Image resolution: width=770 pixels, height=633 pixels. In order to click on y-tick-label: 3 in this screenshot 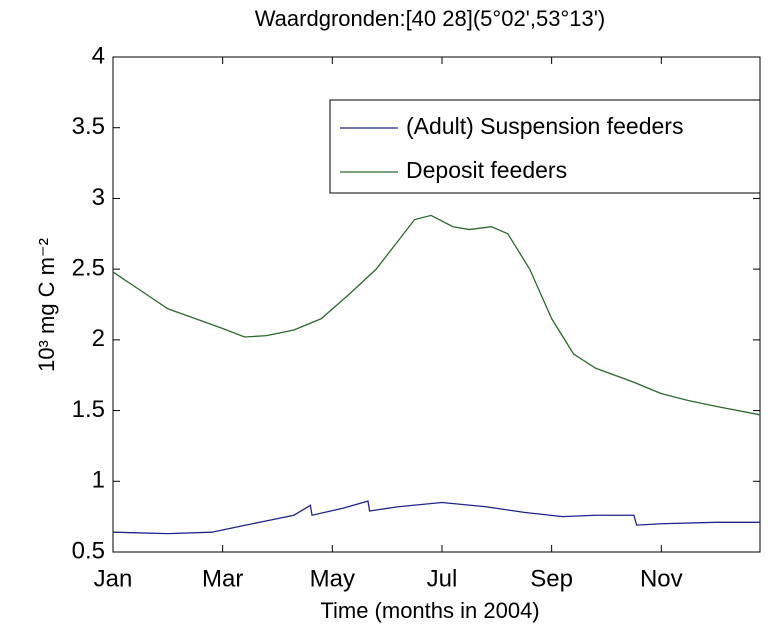, I will do `click(98, 197)`.